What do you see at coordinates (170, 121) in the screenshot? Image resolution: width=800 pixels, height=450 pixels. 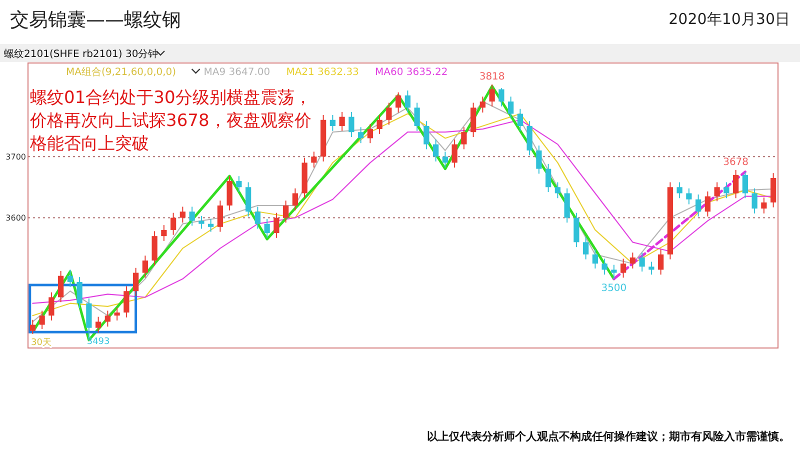 I see `annotation: 价格再次向上试探3678，夜盘观察价` at bounding box center [170, 121].